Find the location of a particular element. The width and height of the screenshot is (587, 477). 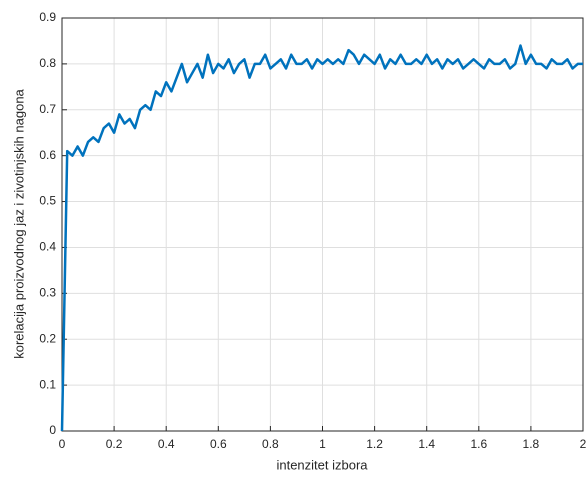

y-tick-label: 0.5 is located at coordinates (47, 201).